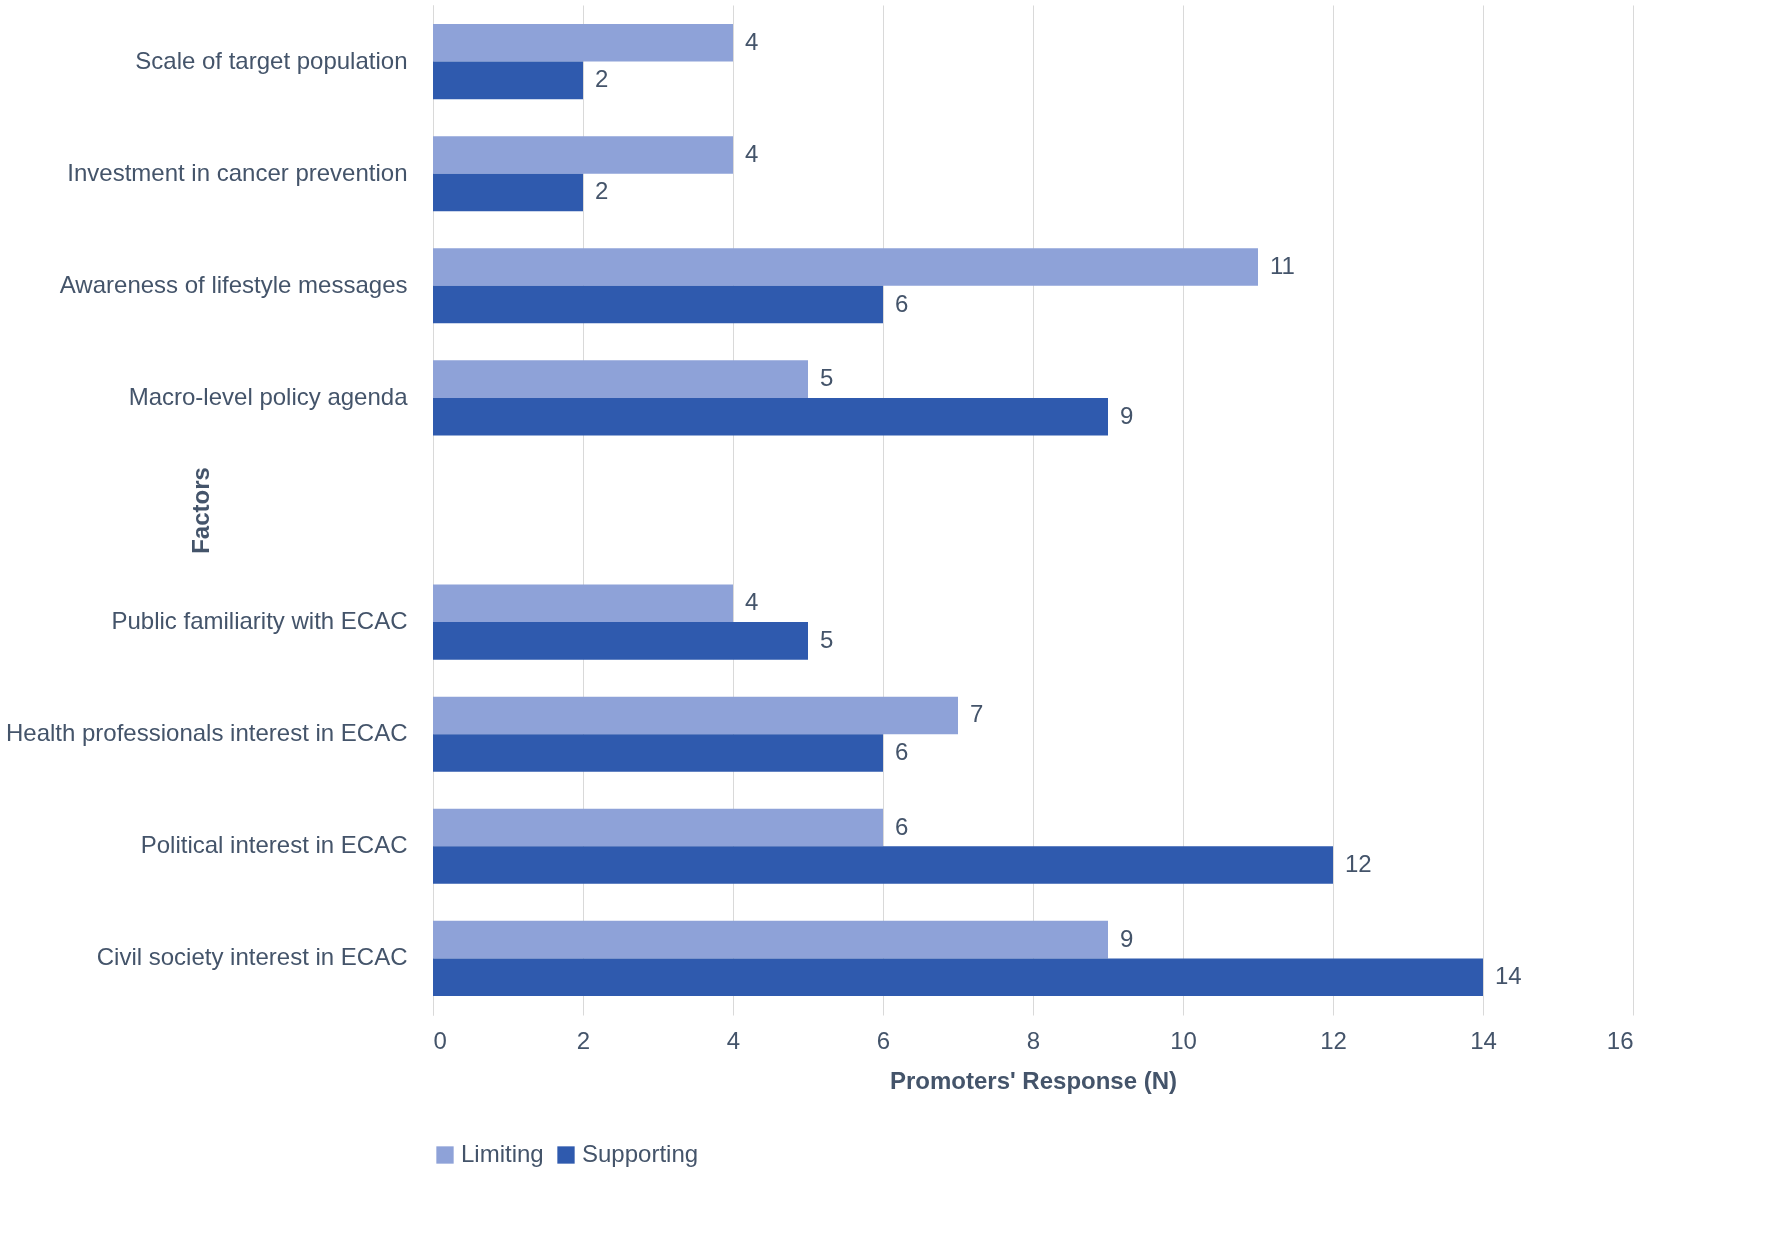 This screenshot has height=1251, width=1774. What do you see at coordinates (1620, 1040) in the screenshot?
I see `x-tick-label: 16` at bounding box center [1620, 1040].